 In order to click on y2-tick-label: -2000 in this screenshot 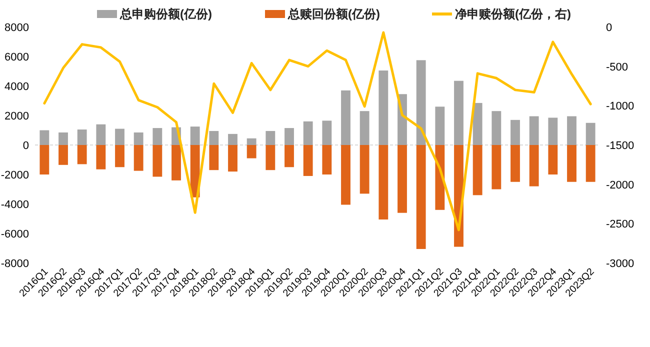, I will do `click(620, 185)`.